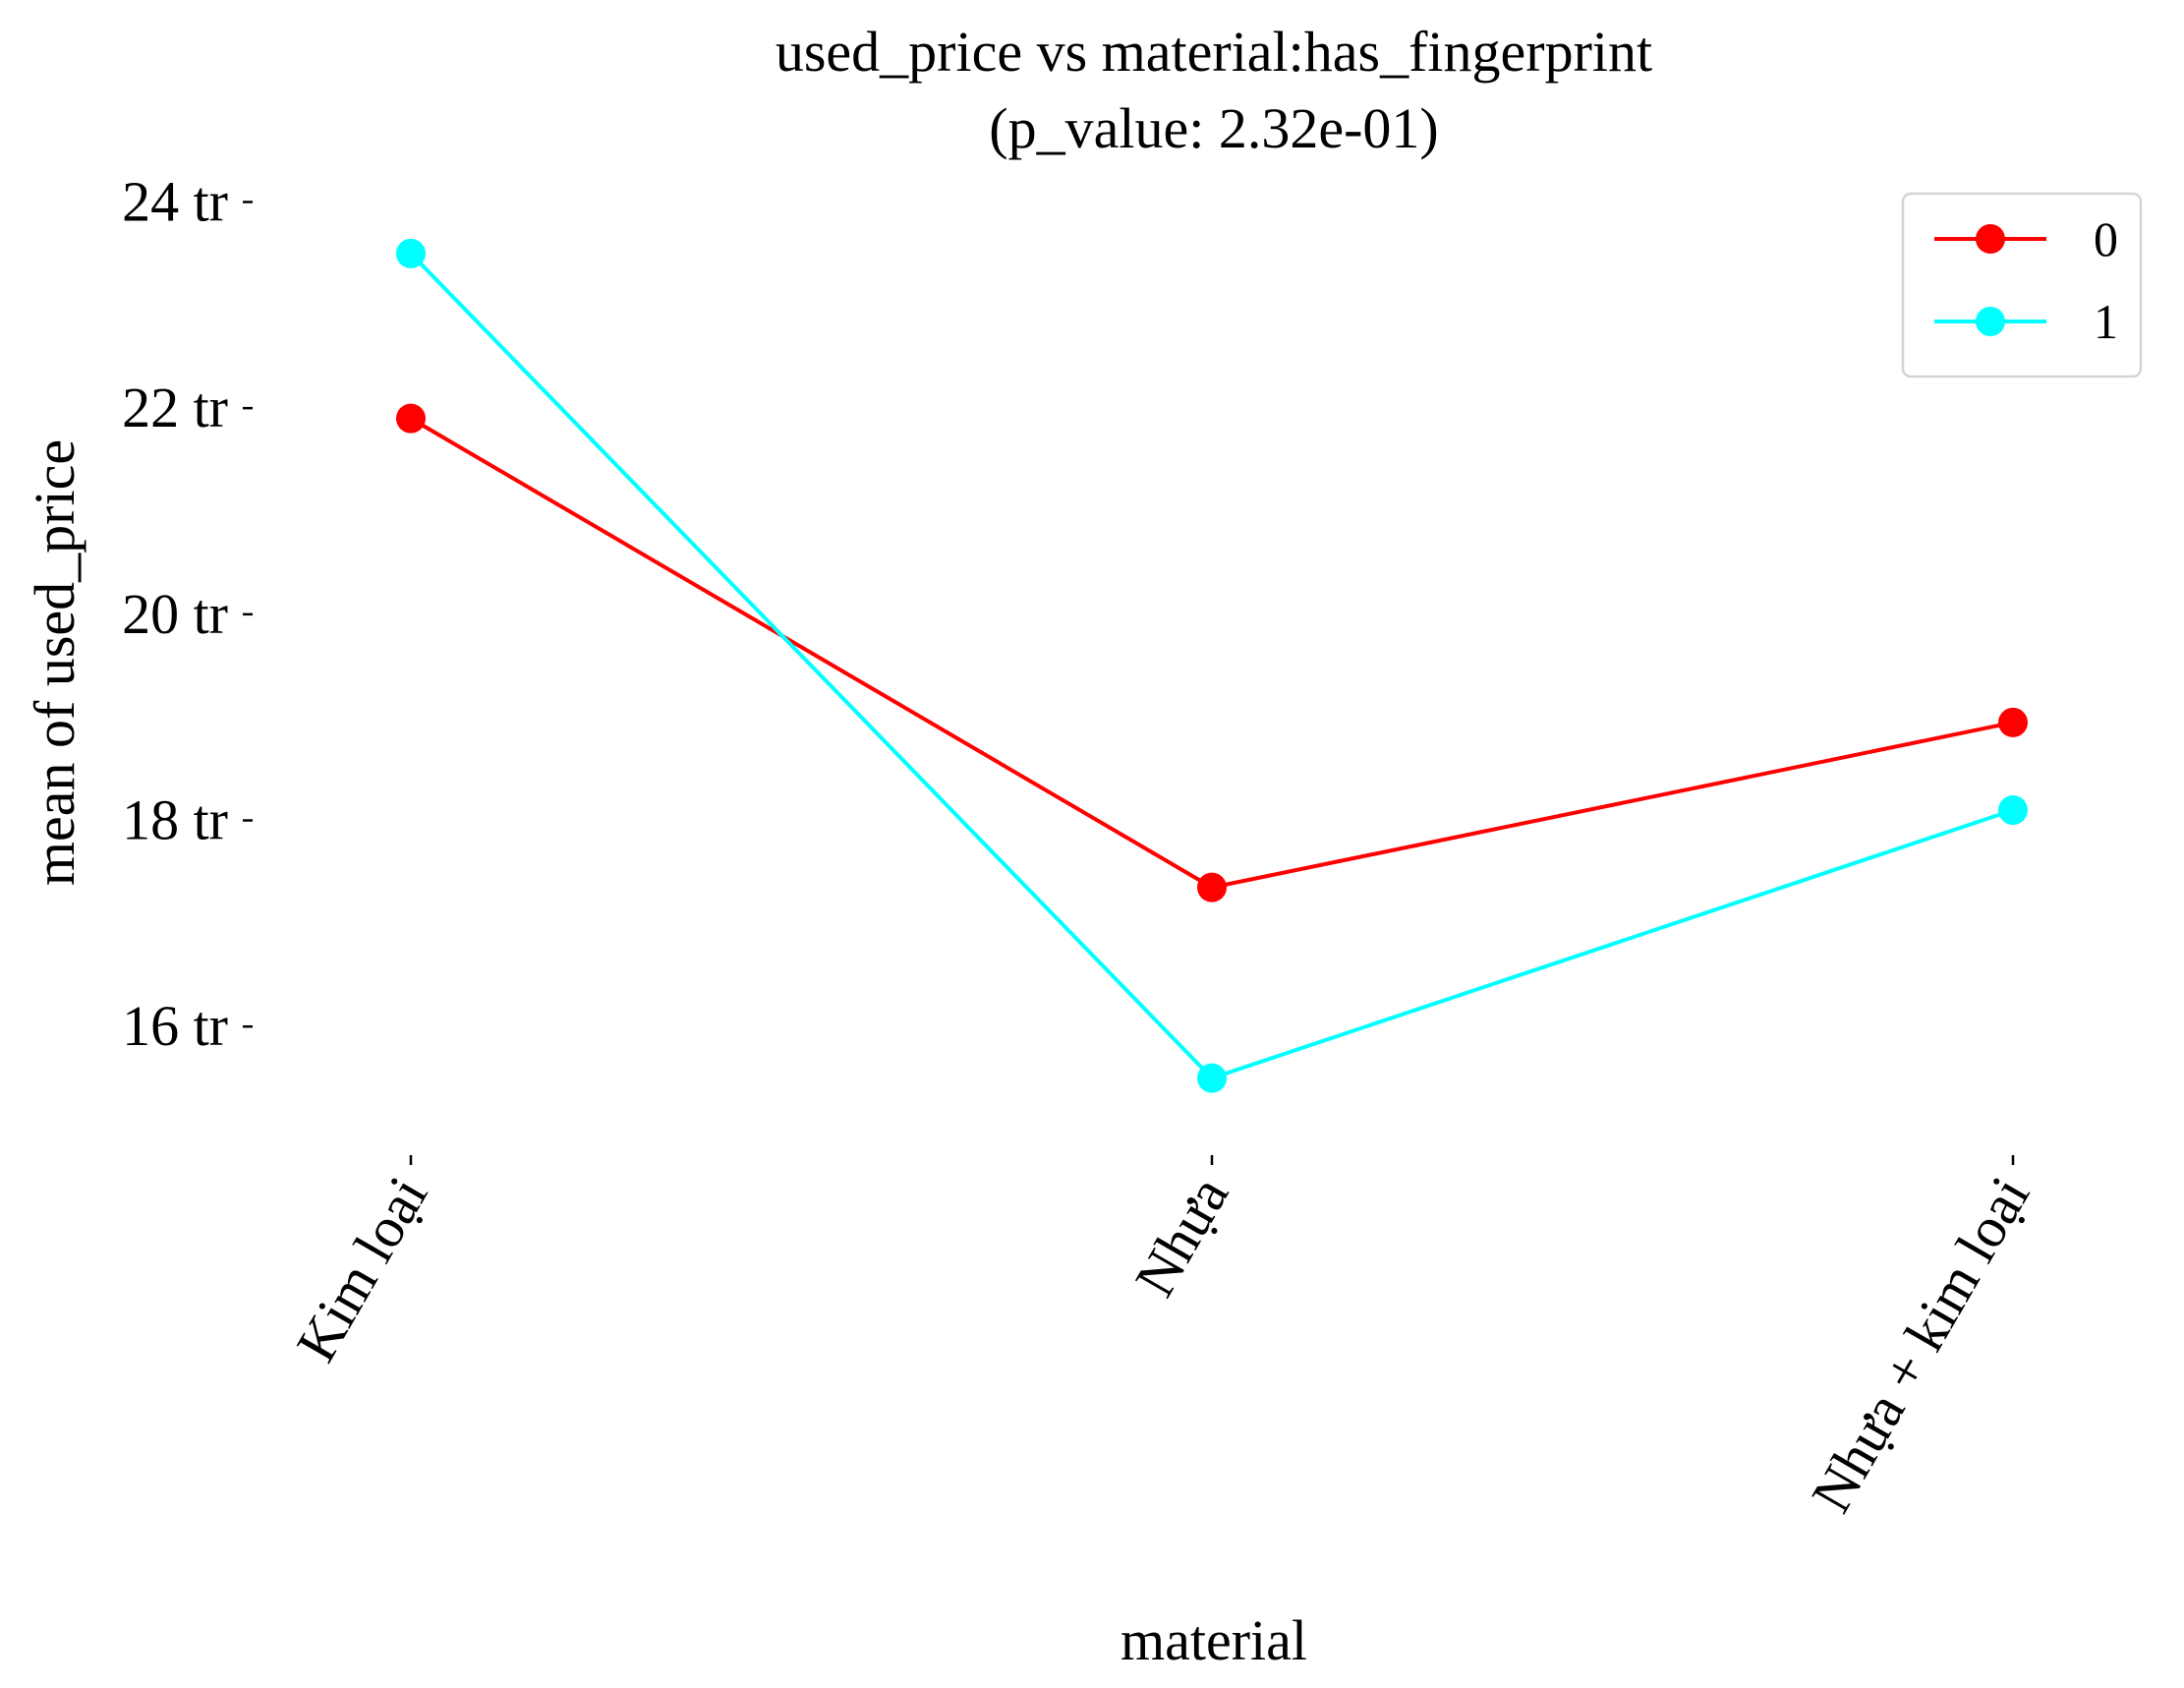 The width and height of the screenshot is (2184, 1688). I want to click on chart-title: used_price vs material:has_fingerprint, so click(1214, 52).